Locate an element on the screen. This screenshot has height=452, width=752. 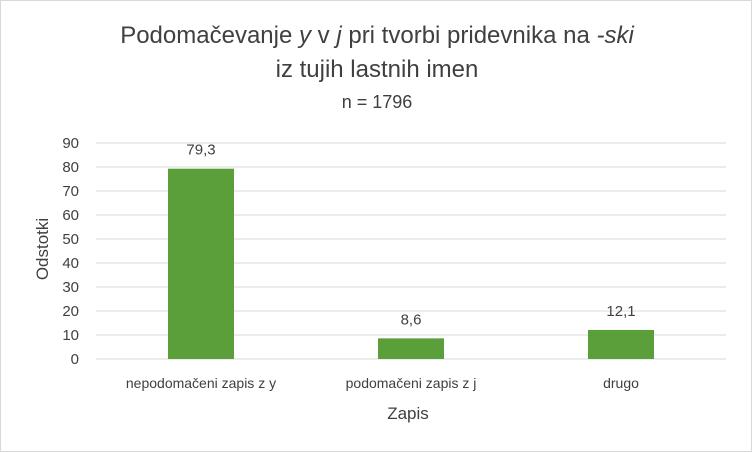
x-tick-label: drugo is located at coordinates (621, 383).